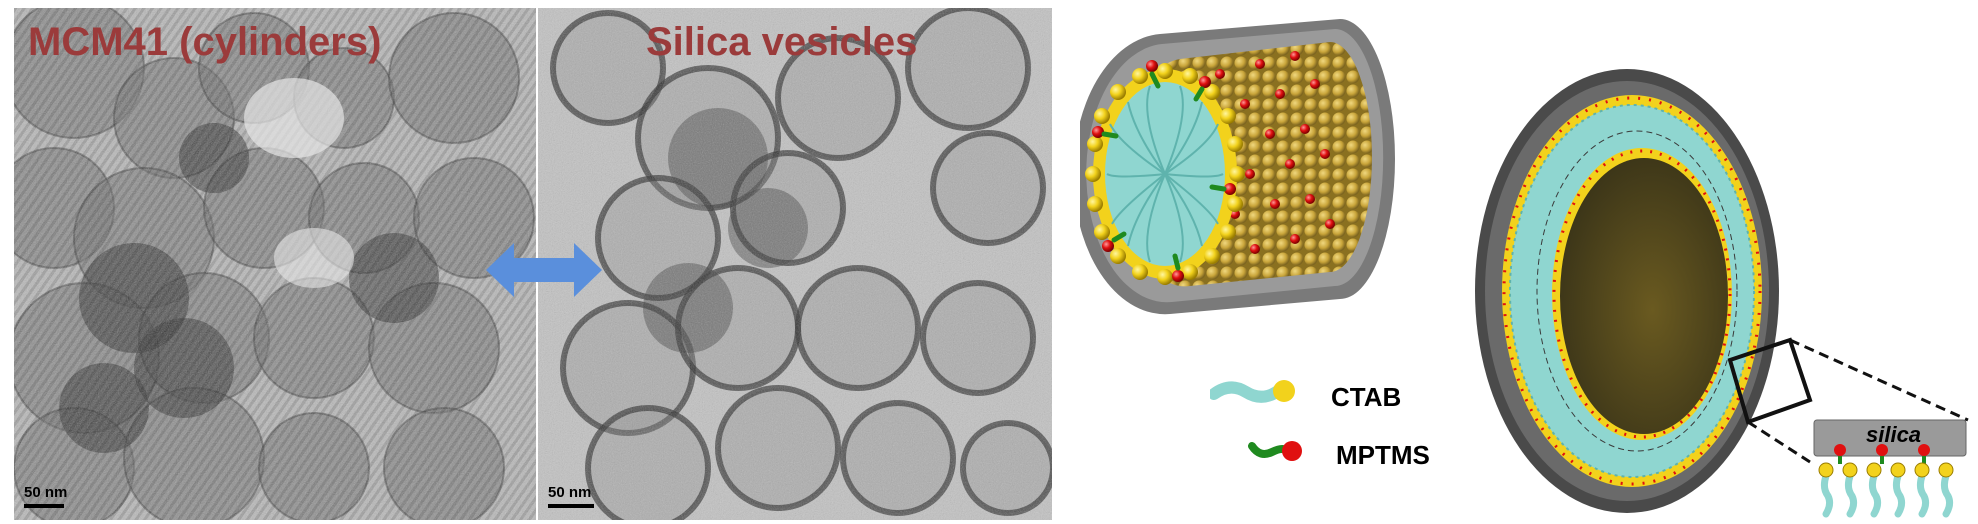 Image resolution: width=1978 pixels, height=524 pixels. I want to click on mcm41-title: MCM41 (cylinders), so click(205, 42).